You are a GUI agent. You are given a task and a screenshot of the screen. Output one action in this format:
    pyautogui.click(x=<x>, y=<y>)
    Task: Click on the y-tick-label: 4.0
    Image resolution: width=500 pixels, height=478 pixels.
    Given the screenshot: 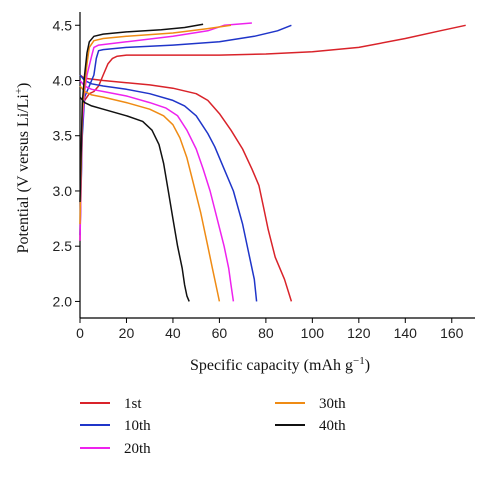 What is the action you would take?
    pyautogui.click(x=63, y=80)
    